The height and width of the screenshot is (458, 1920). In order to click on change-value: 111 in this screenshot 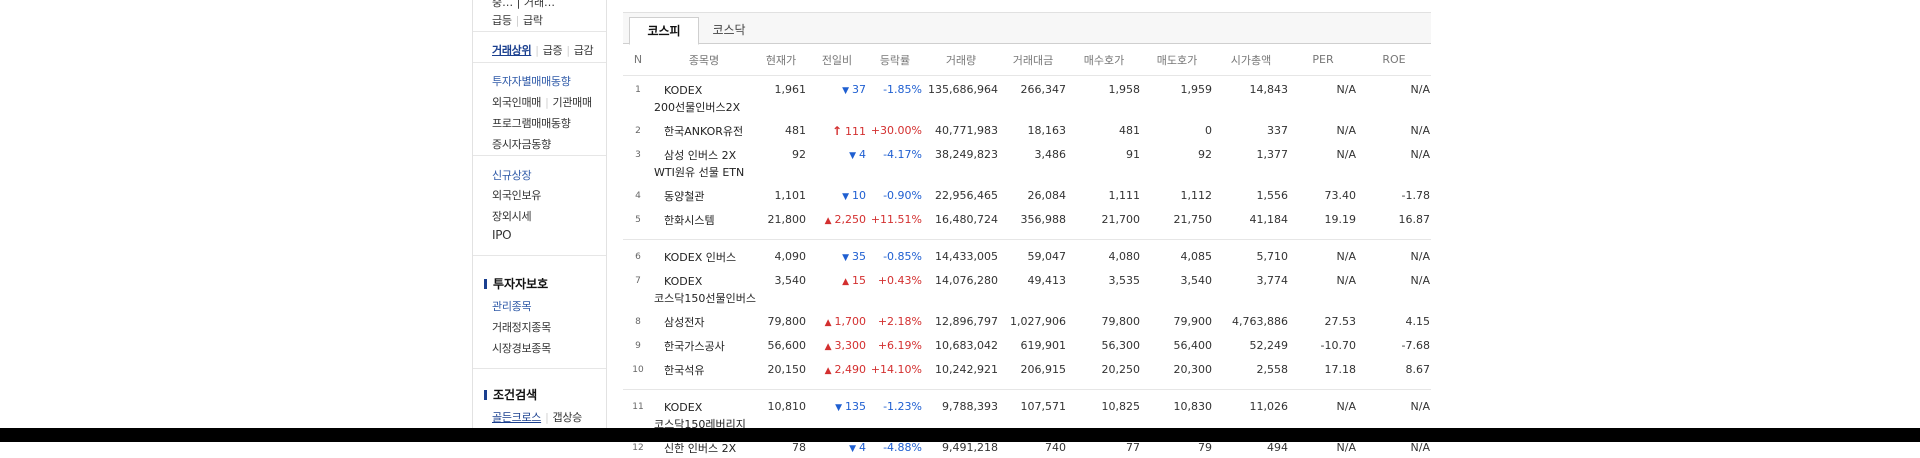, I will do `click(855, 131)`.